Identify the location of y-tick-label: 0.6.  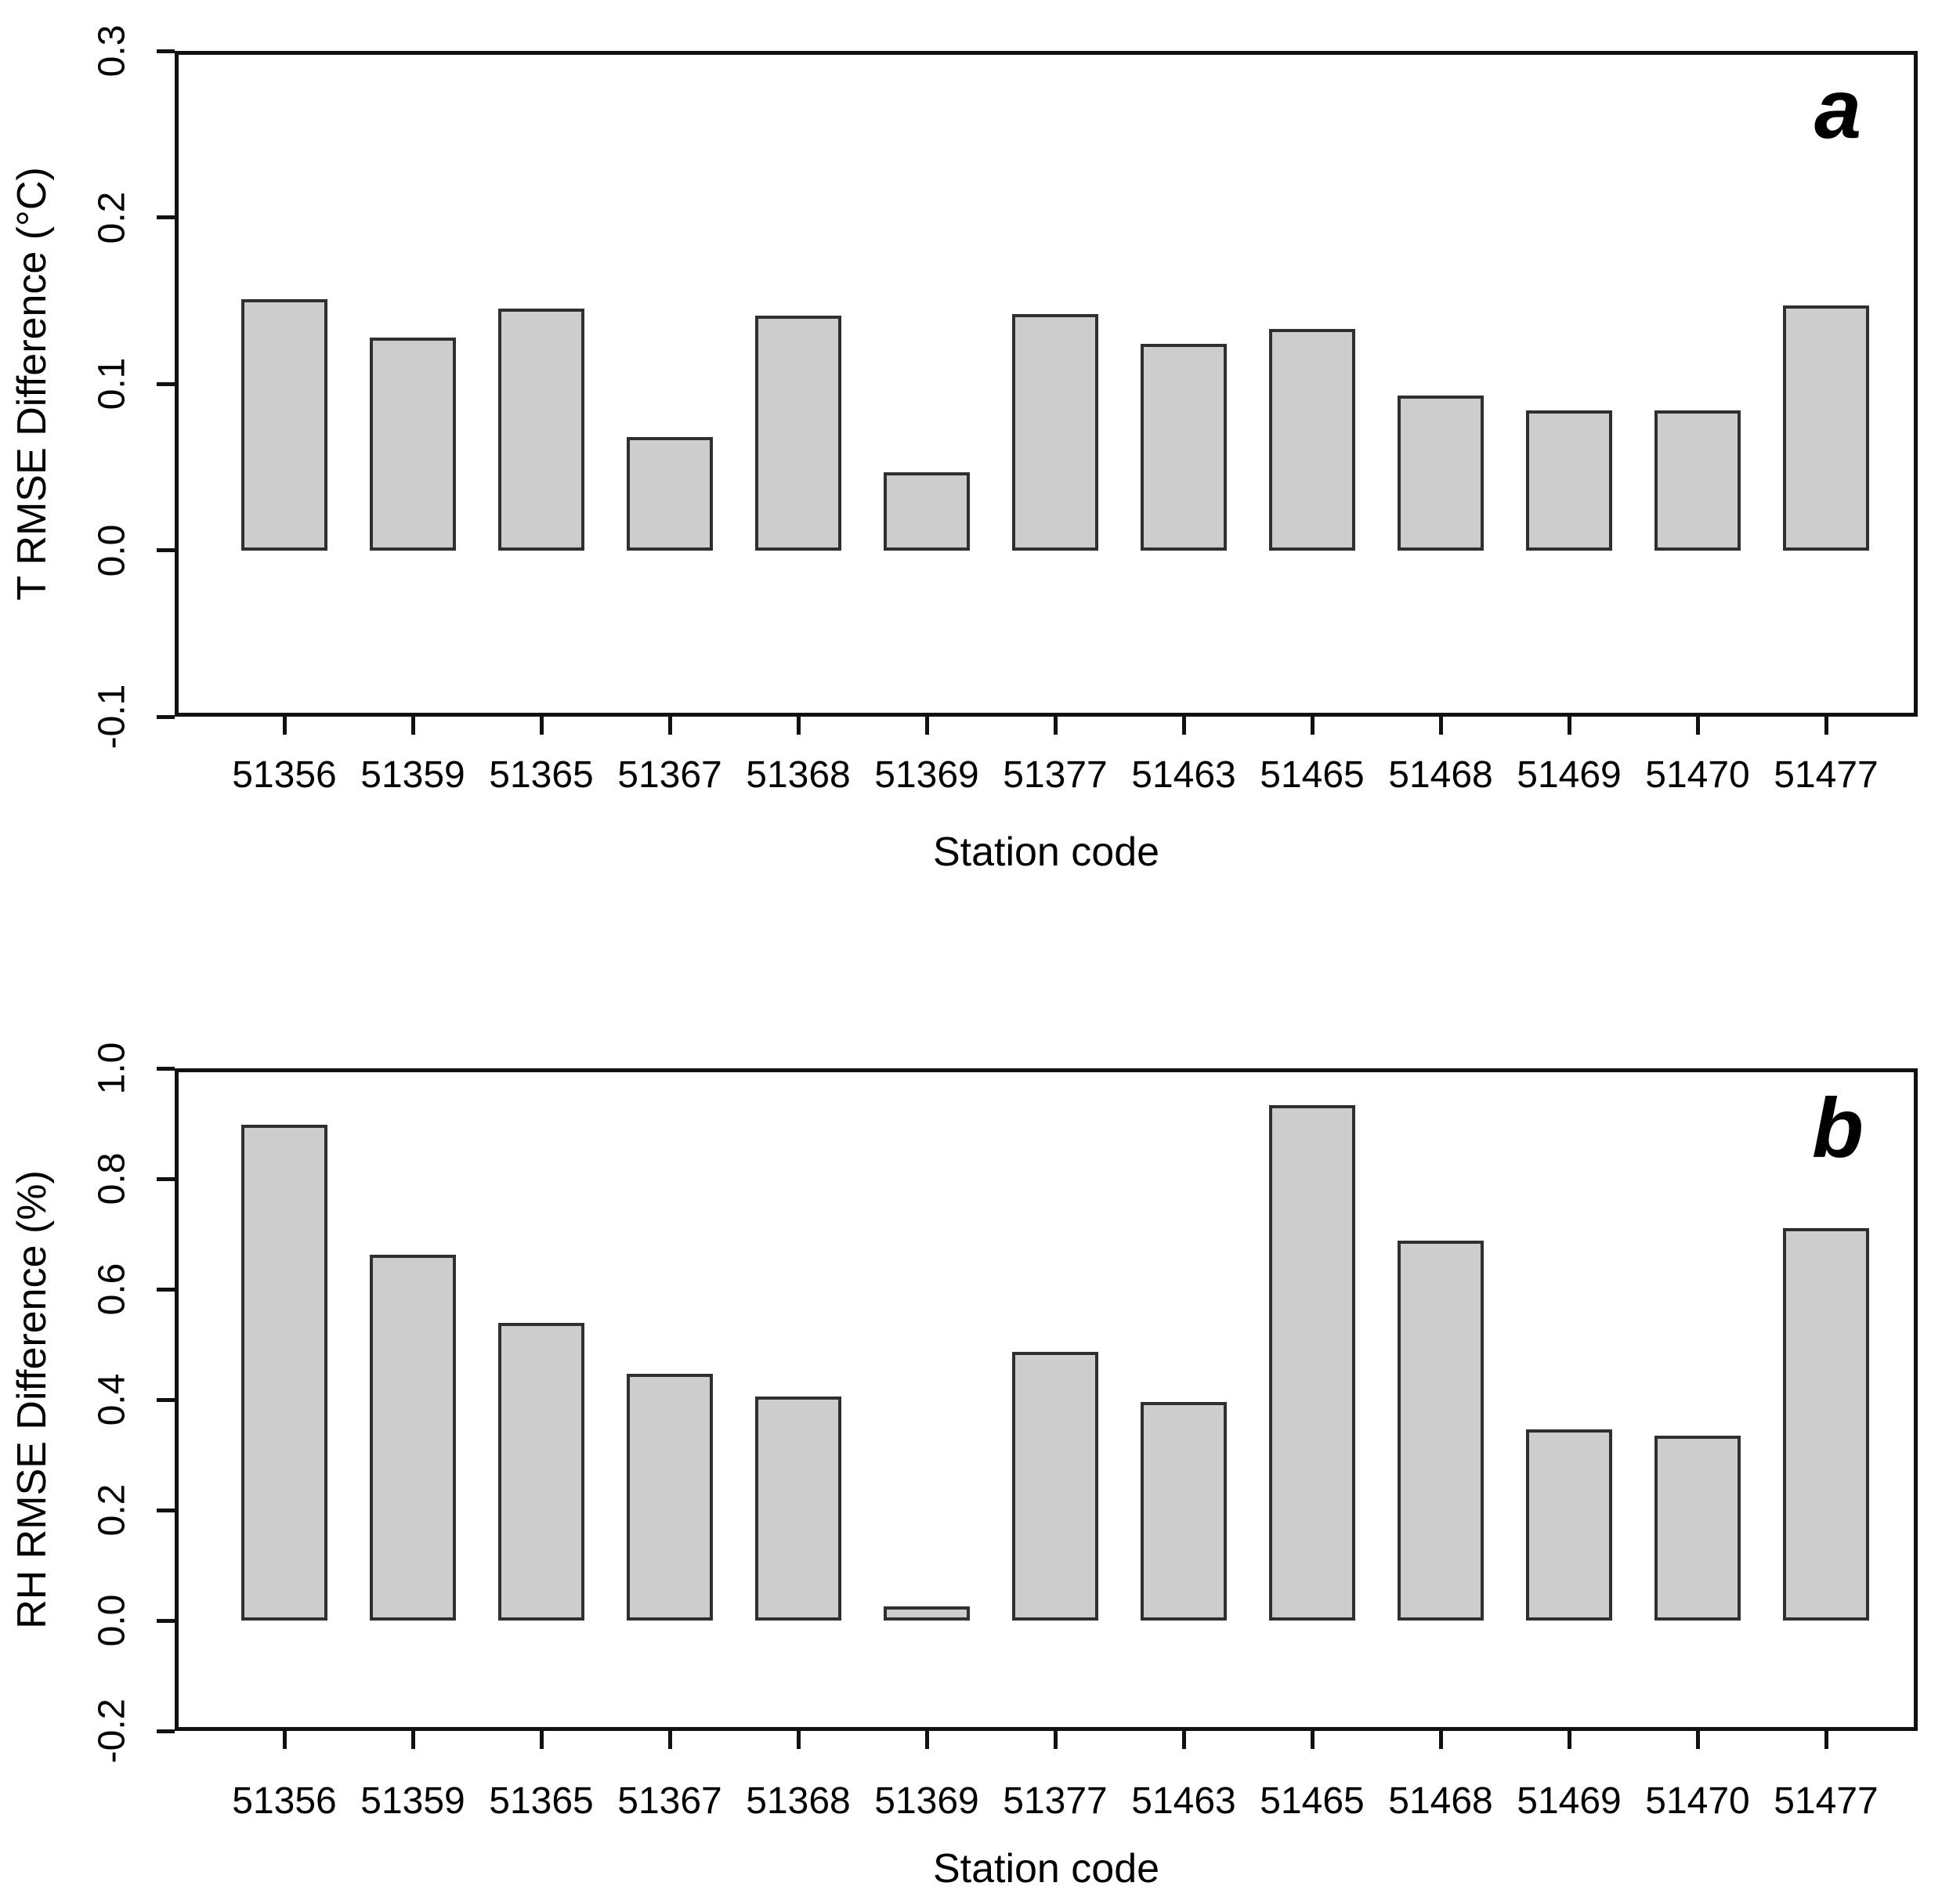
(112, 1289).